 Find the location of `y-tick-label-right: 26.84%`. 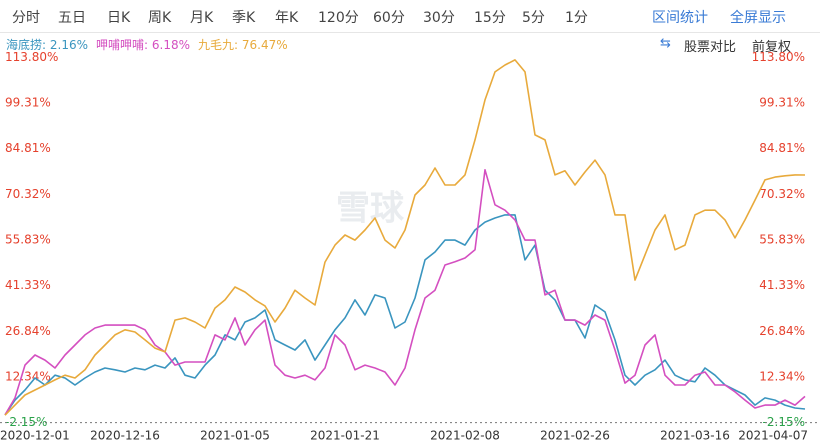

y-tick-label-right: 26.84% is located at coordinates (782, 331).